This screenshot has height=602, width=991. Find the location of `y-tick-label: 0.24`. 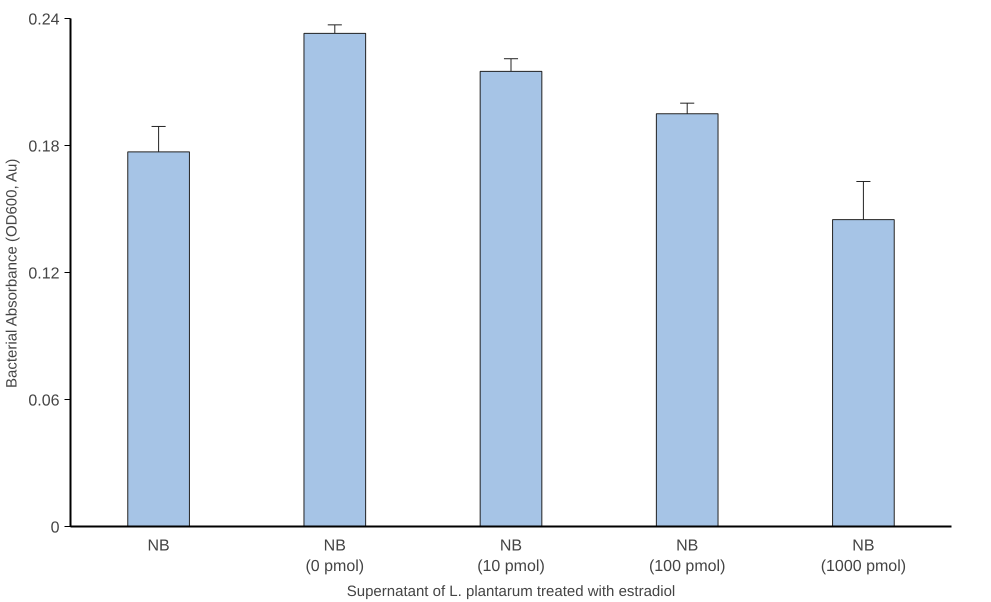

y-tick-label: 0.24 is located at coordinates (44, 20).